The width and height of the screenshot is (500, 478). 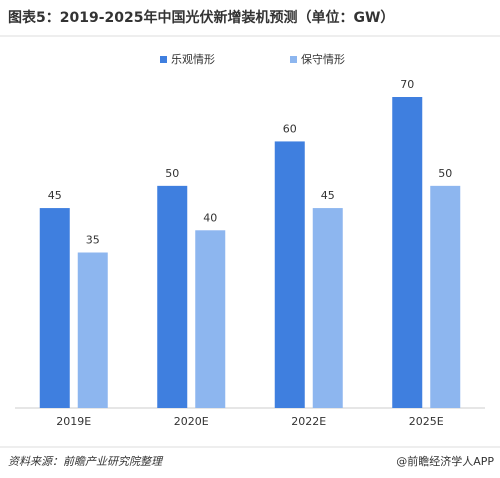 What do you see at coordinates (407, 84) in the screenshot?
I see `value-label: 70` at bounding box center [407, 84].